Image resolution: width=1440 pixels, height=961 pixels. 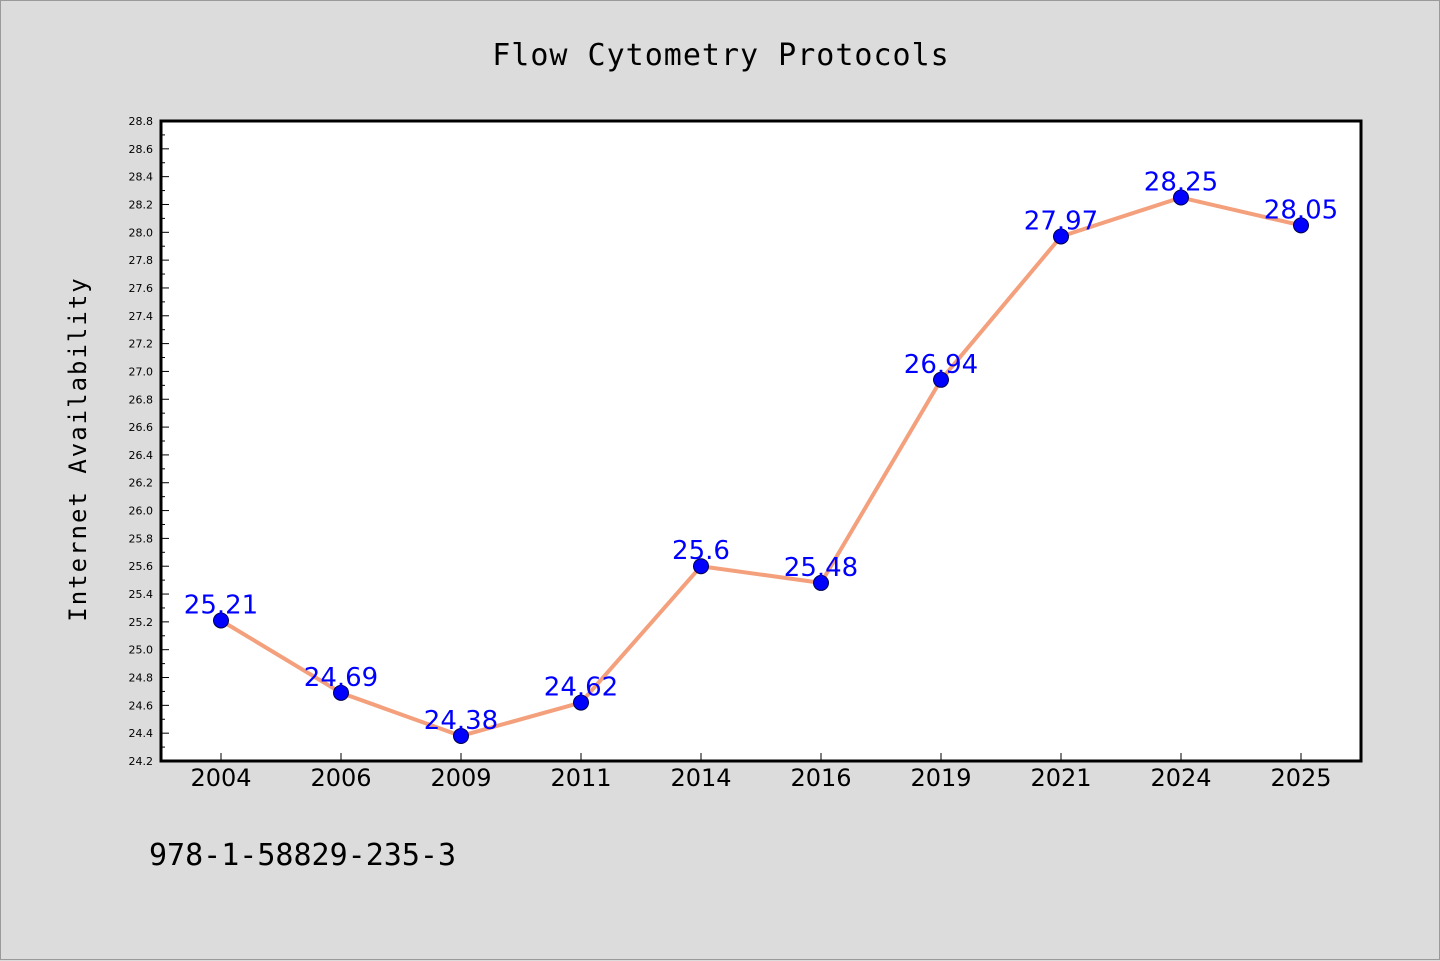 I want to click on data-label: 25.6, so click(x=701, y=551).